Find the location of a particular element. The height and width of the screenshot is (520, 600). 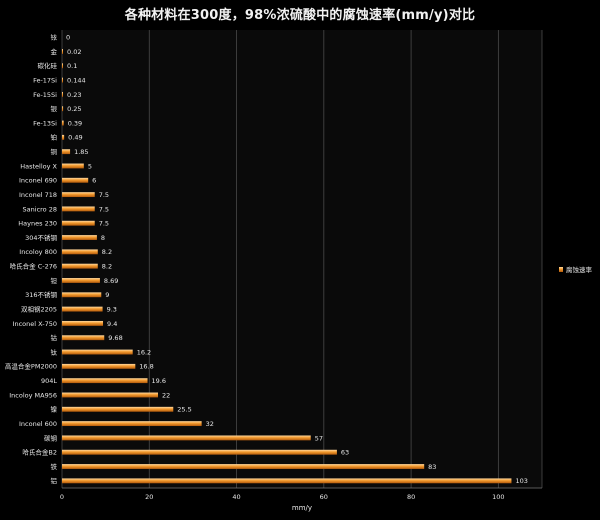

category-label: 钴 is located at coordinates (54, 337).